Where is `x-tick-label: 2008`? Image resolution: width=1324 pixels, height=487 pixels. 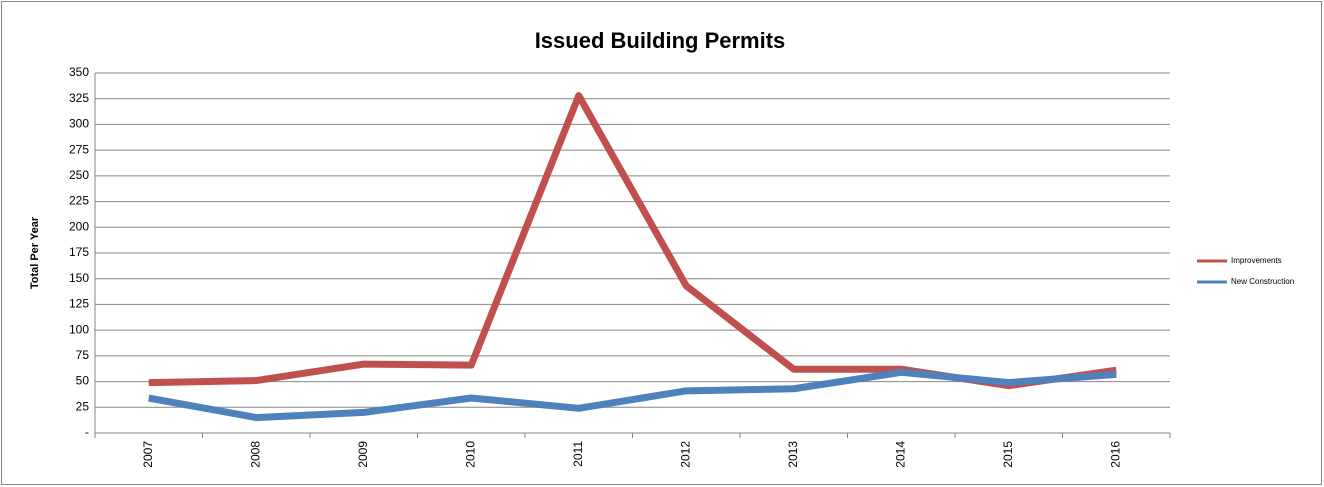 x-tick-label: 2008 is located at coordinates (255, 454).